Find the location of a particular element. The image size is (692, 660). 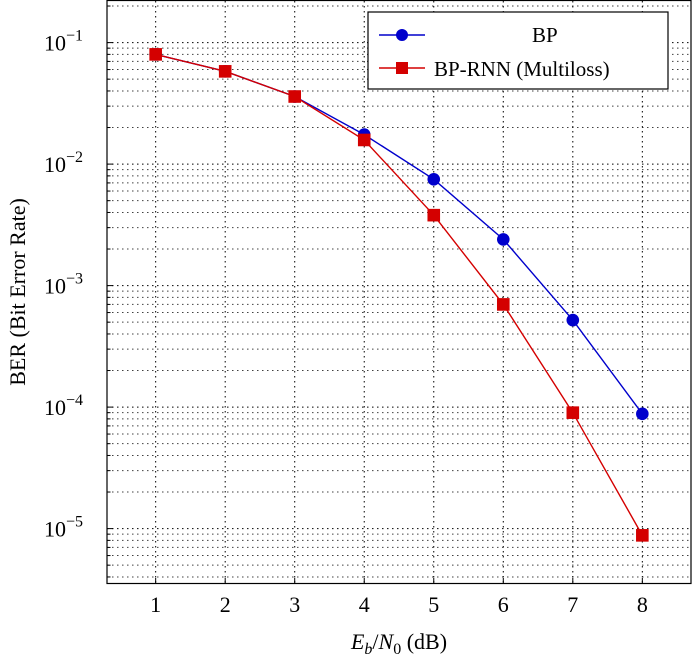

x-tick-label: 6 is located at coordinates (503, 604).